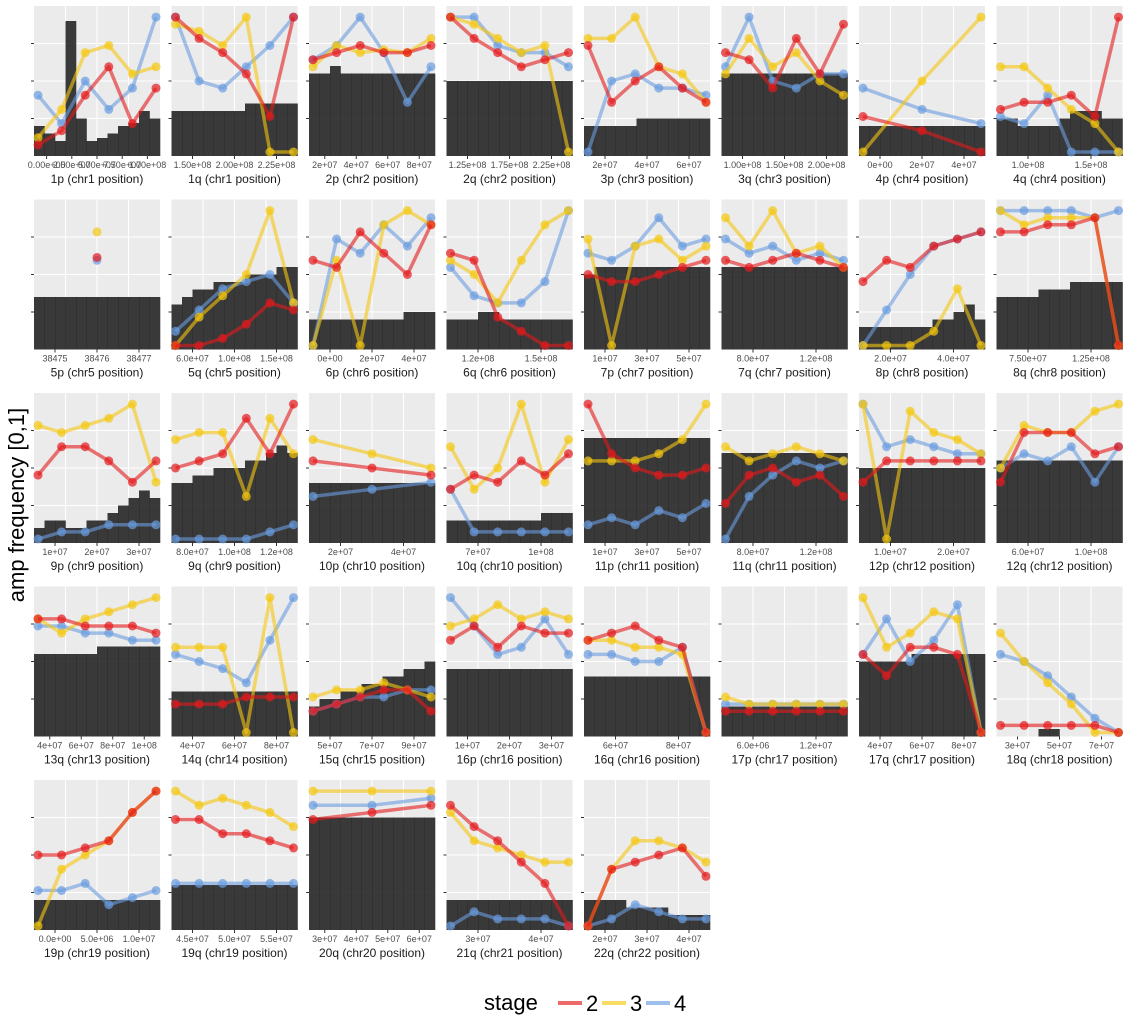 Image resolution: width=1138 pixels, height=1021 pixels. What do you see at coordinates (192, 746) in the screenshot?
I see `x-tick-label: 4e+07` at bounding box center [192, 746].